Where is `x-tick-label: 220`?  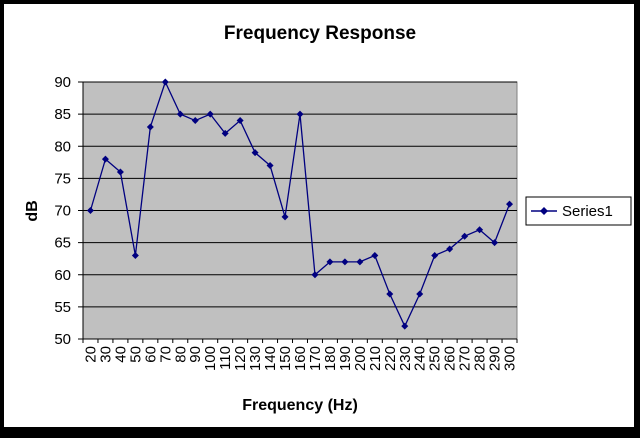
x-tick-label: 220 is located at coordinates (390, 358).